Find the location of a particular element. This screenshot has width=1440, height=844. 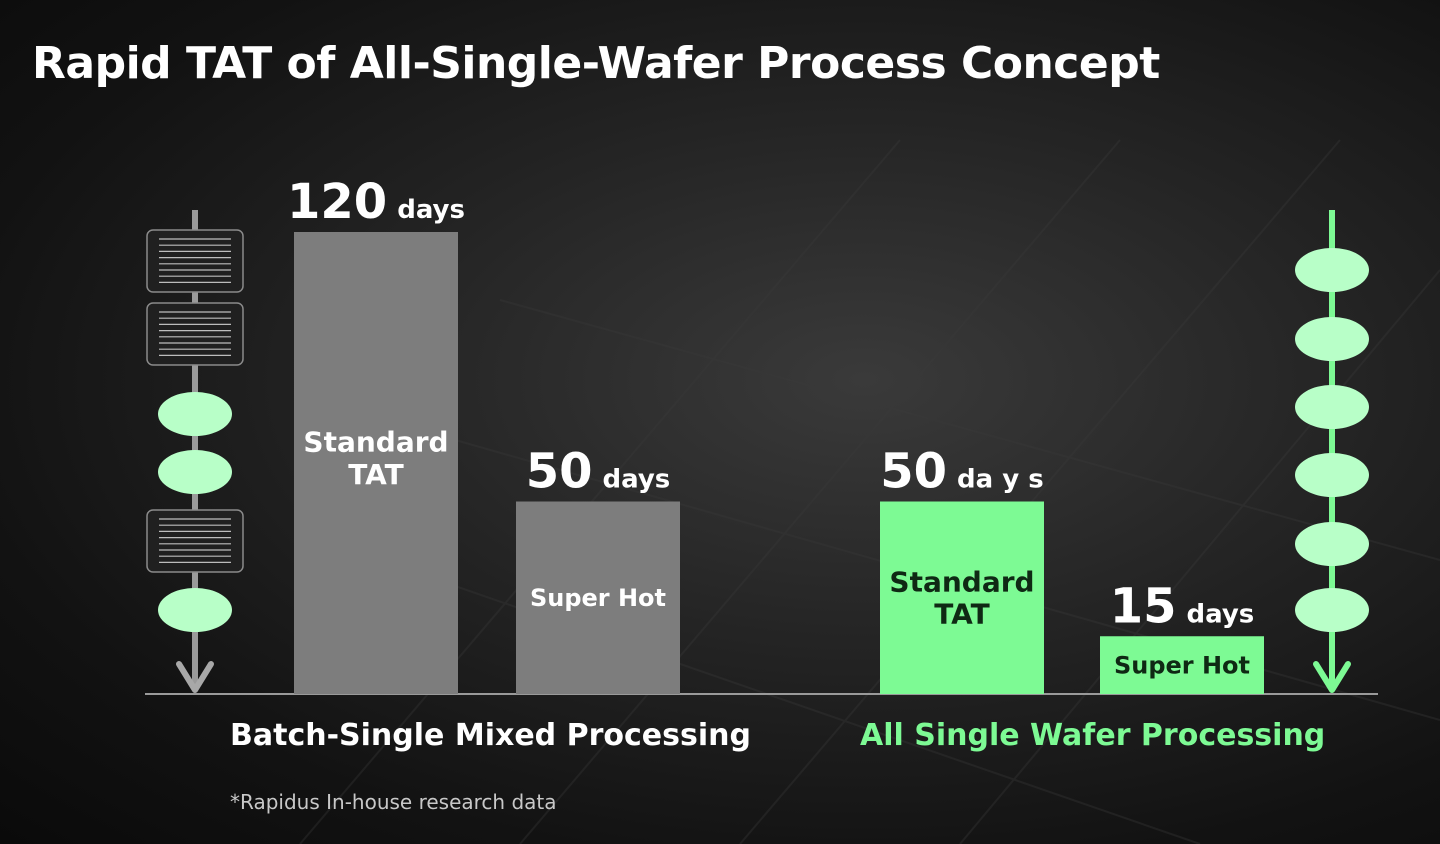

bar-name-1-1: Super Hot is located at coordinates (1182, 666).